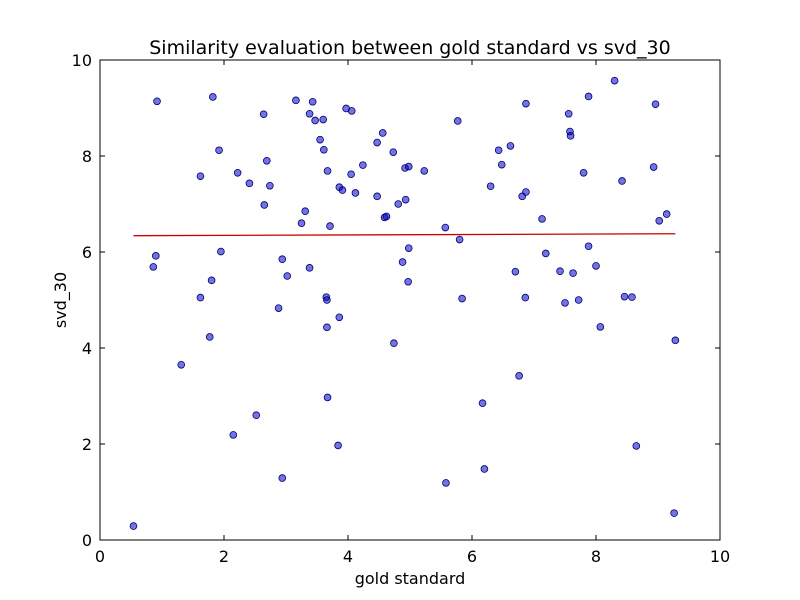  What do you see at coordinates (100, 556) in the screenshot?
I see `x-tick-label: 0` at bounding box center [100, 556].